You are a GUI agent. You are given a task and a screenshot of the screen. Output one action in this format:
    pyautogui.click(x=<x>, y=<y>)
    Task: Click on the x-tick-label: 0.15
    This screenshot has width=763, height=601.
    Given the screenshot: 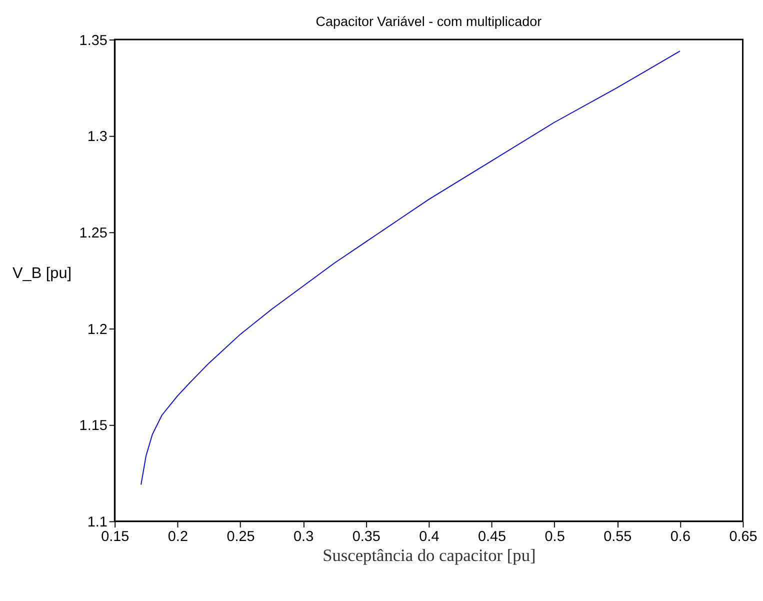 What is the action you would take?
    pyautogui.click(x=115, y=536)
    